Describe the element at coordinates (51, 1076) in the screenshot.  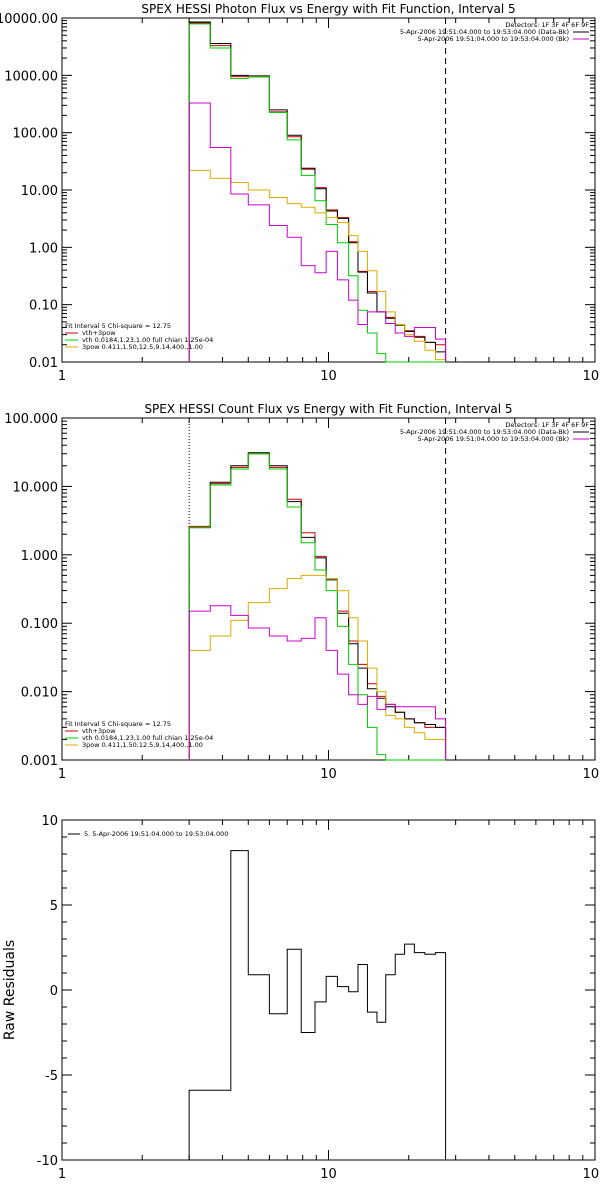
I see `y-tick-label: -5` at that location.